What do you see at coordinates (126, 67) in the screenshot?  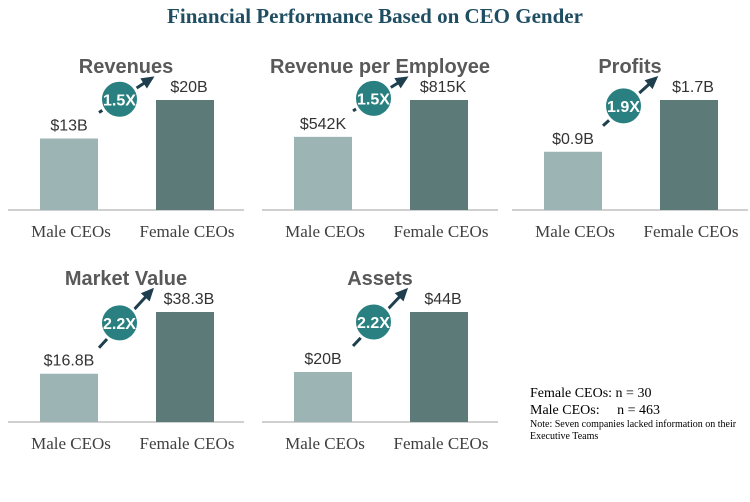 I see `panel-title: Revenues` at bounding box center [126, 67].